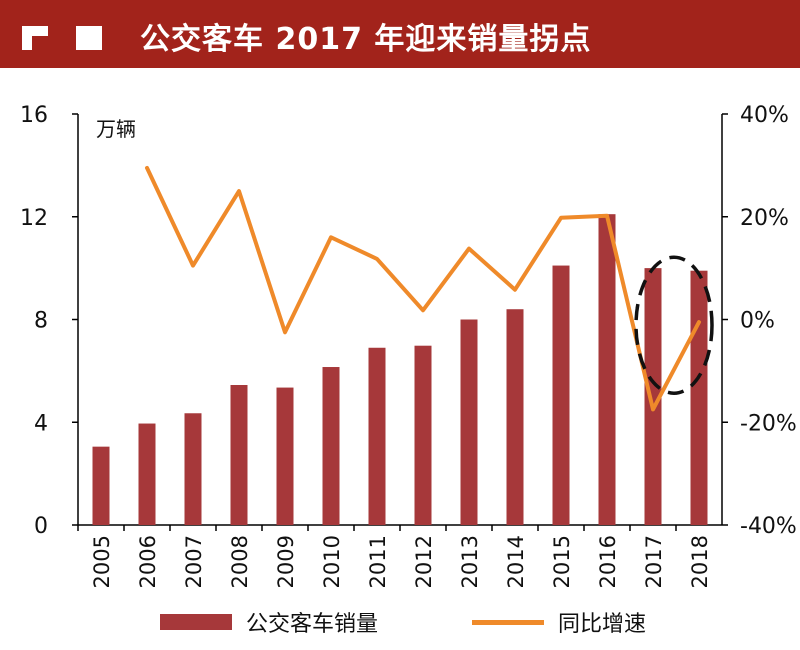 The width and height of the screenshot is (800, 650). I want to click on x-tick-label: 2013, so click(470, 561).